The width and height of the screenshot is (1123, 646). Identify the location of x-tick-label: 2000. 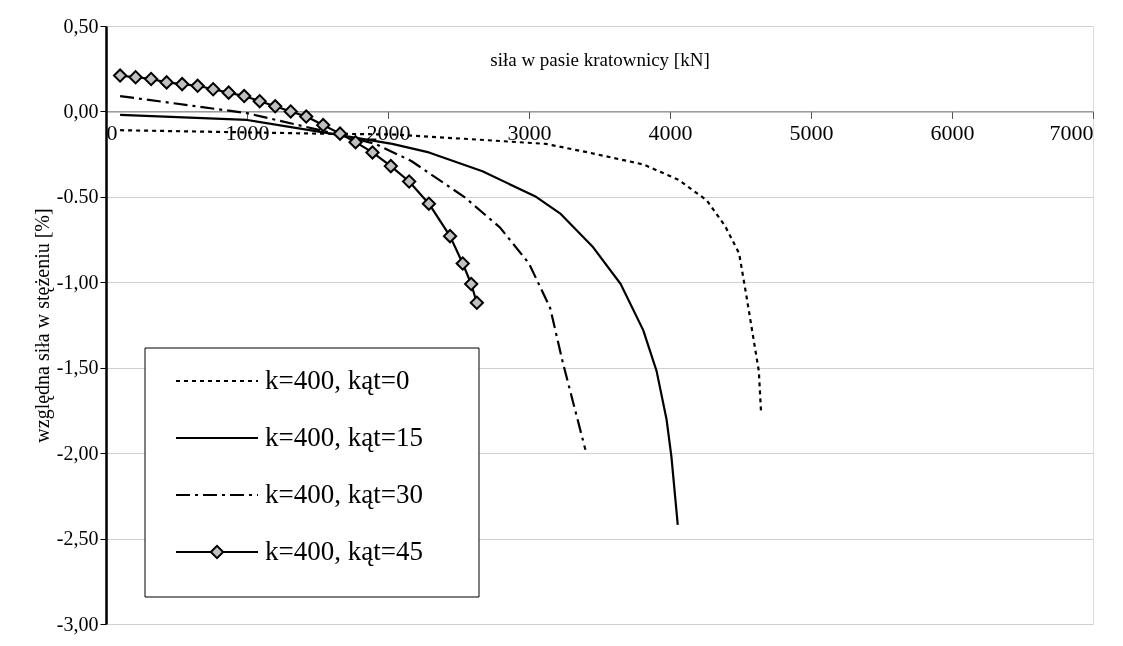
(388, 132).